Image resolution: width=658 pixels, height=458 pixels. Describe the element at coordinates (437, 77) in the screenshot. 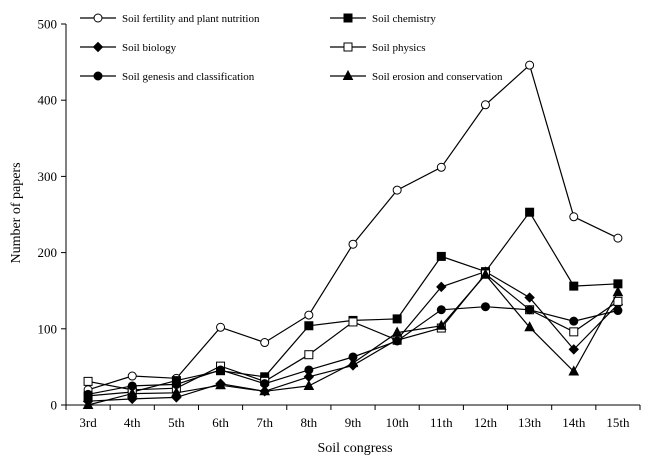

I see `legend-label: Soil erosion and conservation` at that location.